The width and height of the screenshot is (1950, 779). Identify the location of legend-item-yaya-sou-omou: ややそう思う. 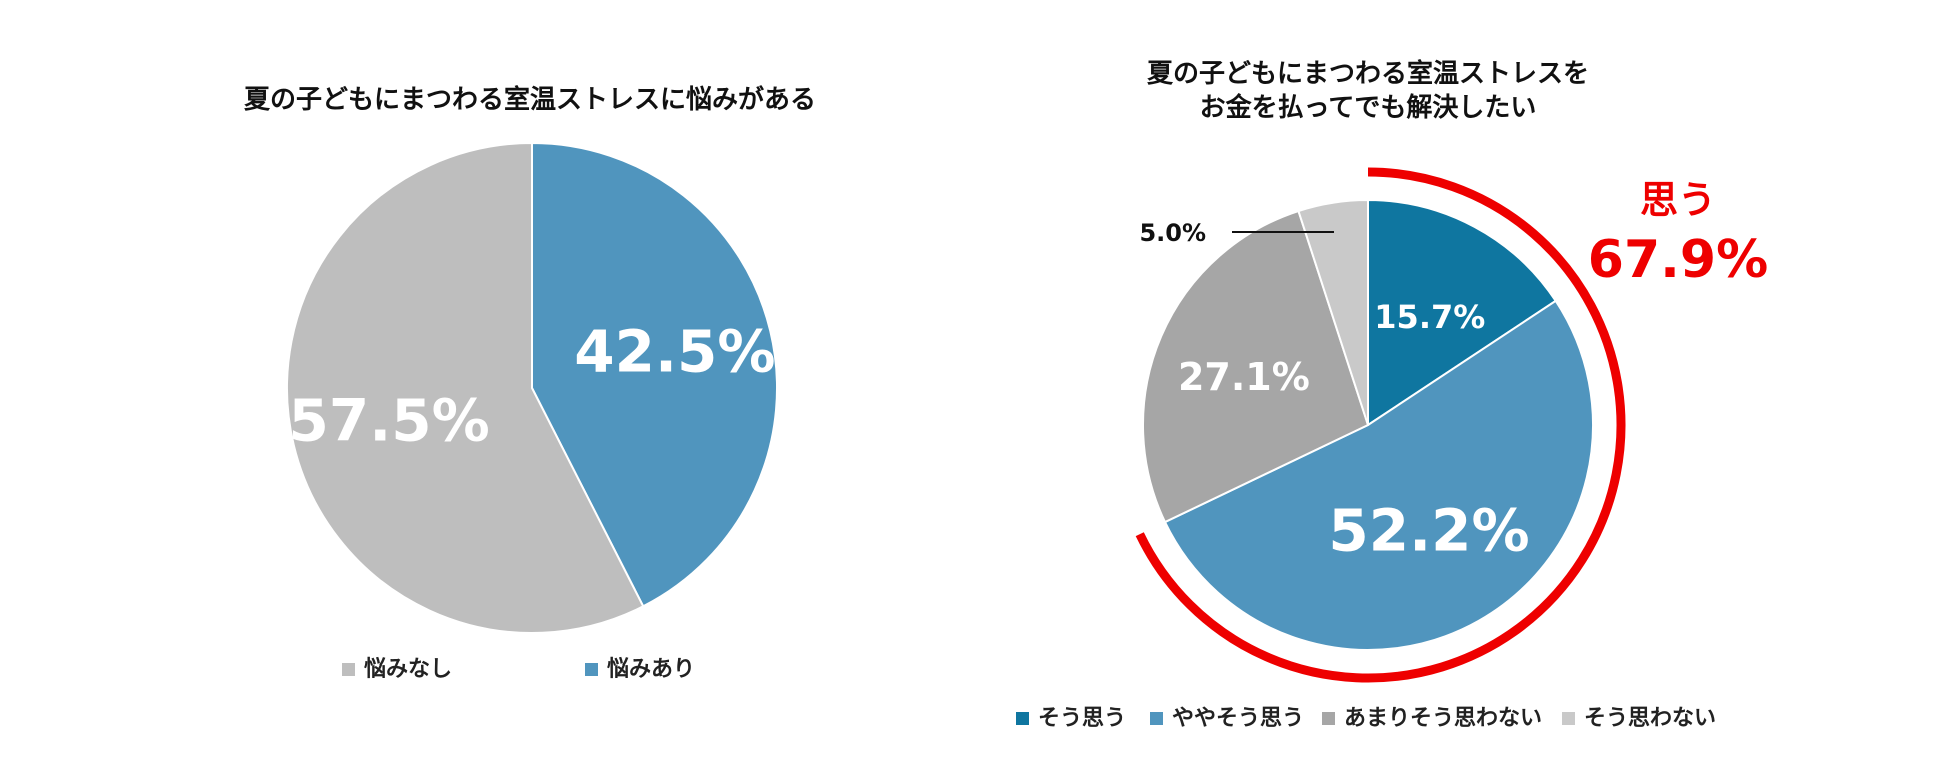
(1227, 718).